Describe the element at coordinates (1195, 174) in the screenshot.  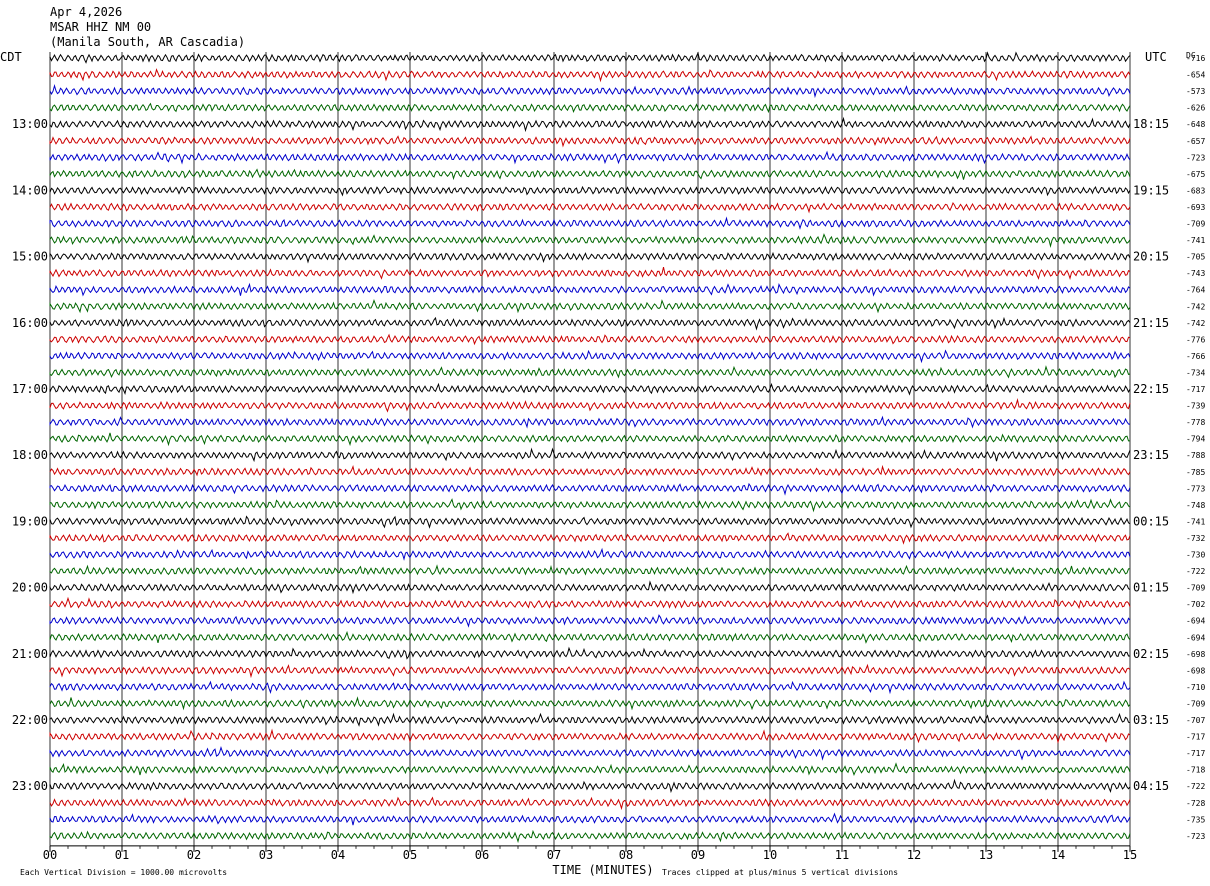
I see `dc-offset-label: -675` at that location.